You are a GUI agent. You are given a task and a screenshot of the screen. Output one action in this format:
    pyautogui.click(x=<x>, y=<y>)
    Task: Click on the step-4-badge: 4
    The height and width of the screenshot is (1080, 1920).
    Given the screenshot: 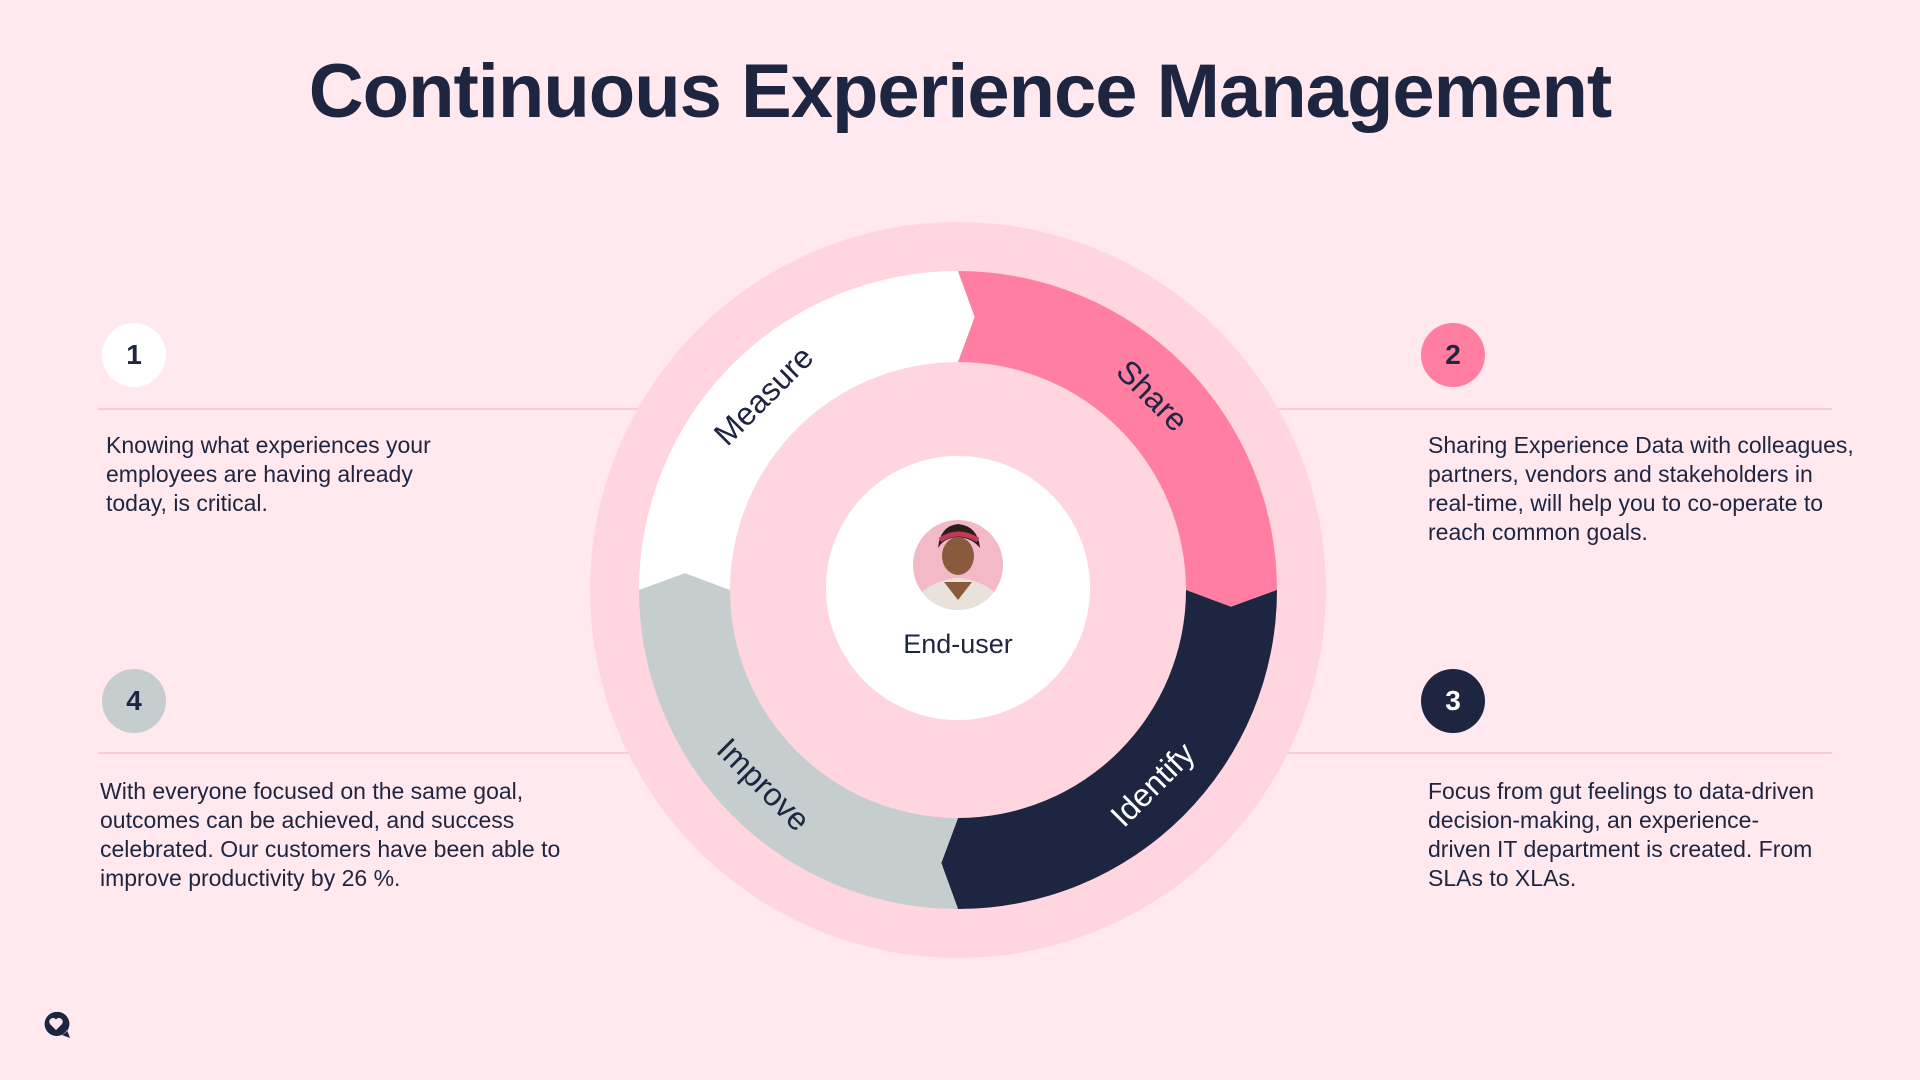 What is the action you would take?
    pyautogui.click(x=134, y=701)
    